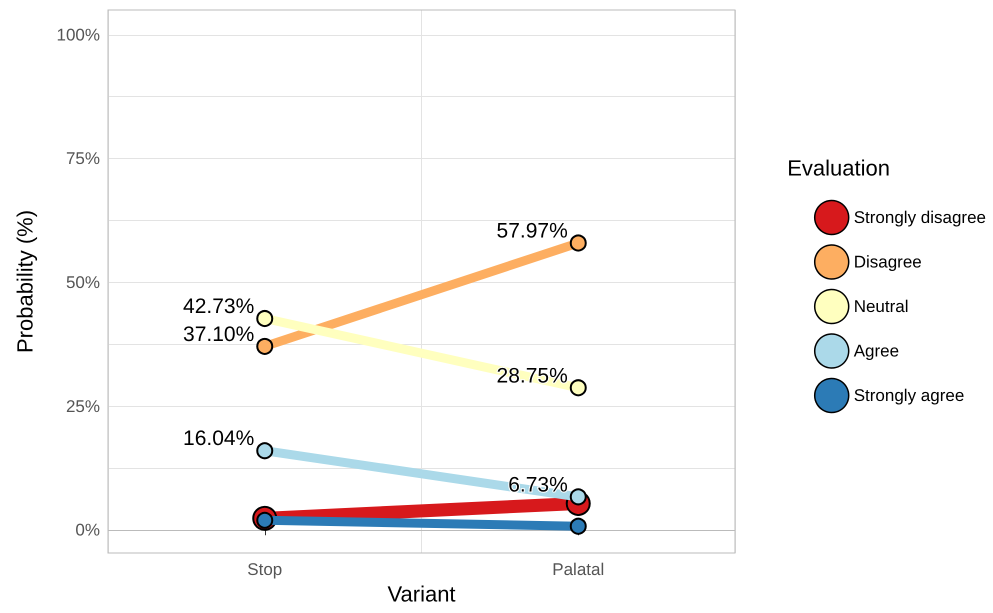  I want to click on y-tick-label: 50%, so click(83, 282).